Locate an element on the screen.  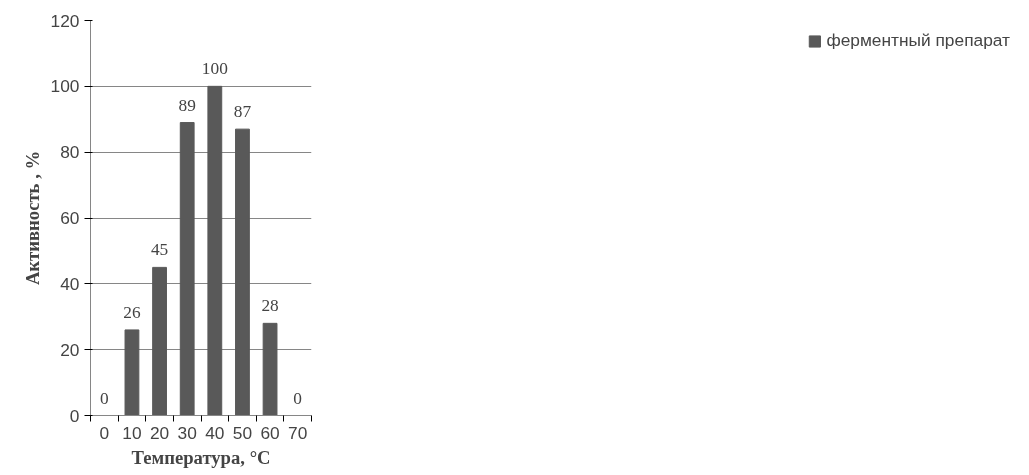
y-tick-label: 120 is located at coordinates (65, 20).